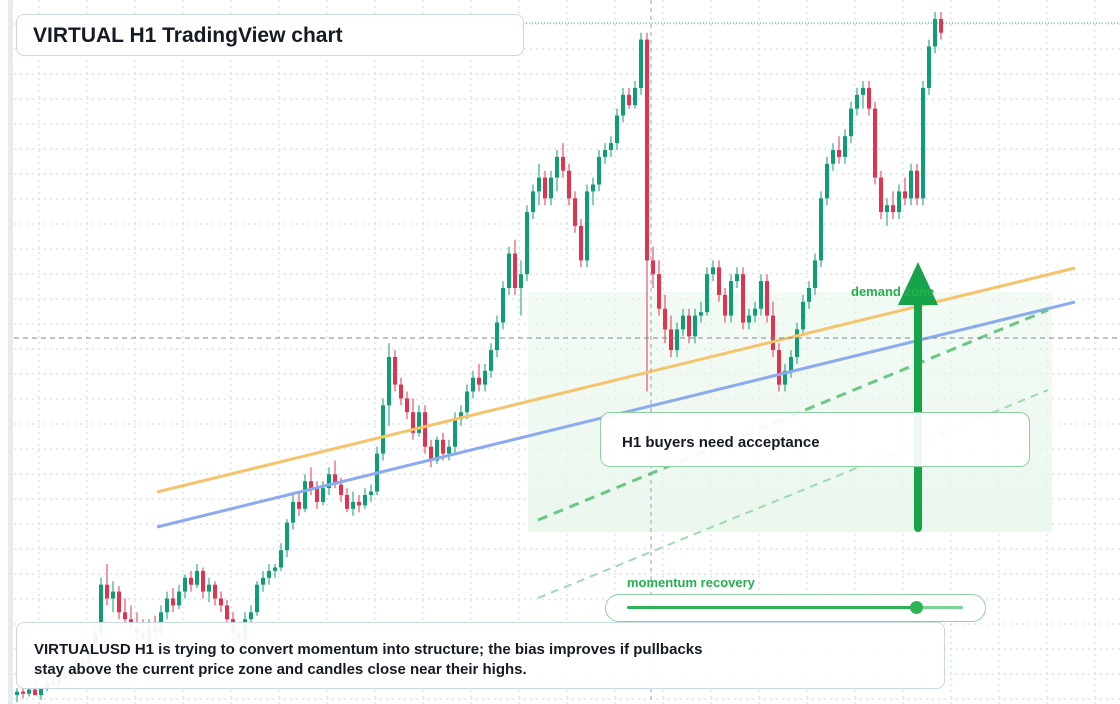 The height and width of the screenshot is (704, 1120). I want to click on annotation-callout: H1 buyers need acceptance, so click(815, 439).